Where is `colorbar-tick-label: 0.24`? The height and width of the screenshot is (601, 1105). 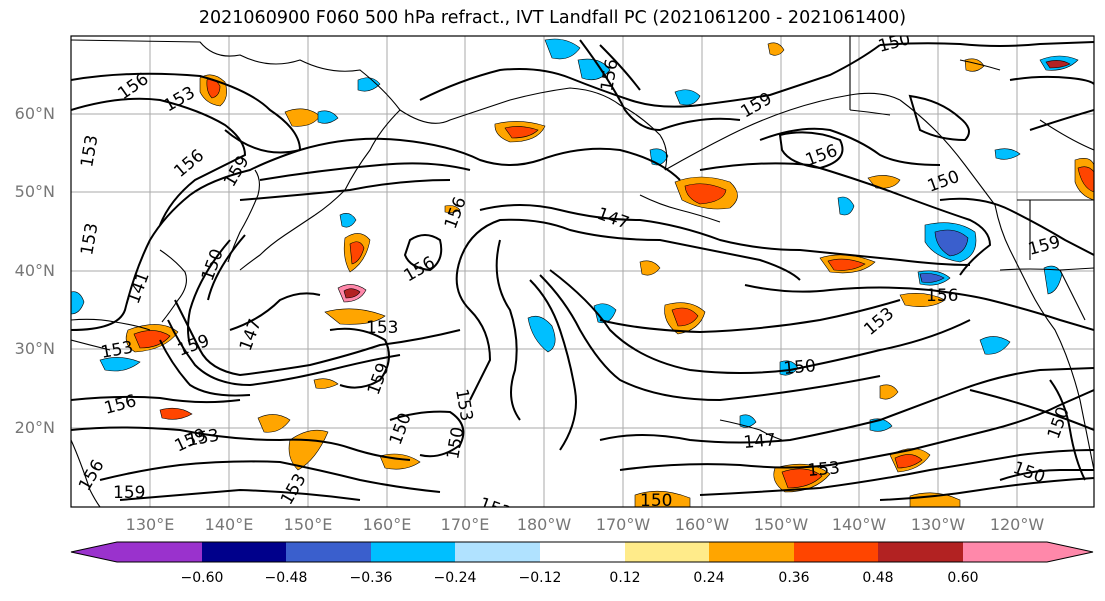 colorbar-tick-label: 0.24 is located at coordinates (709, 578).